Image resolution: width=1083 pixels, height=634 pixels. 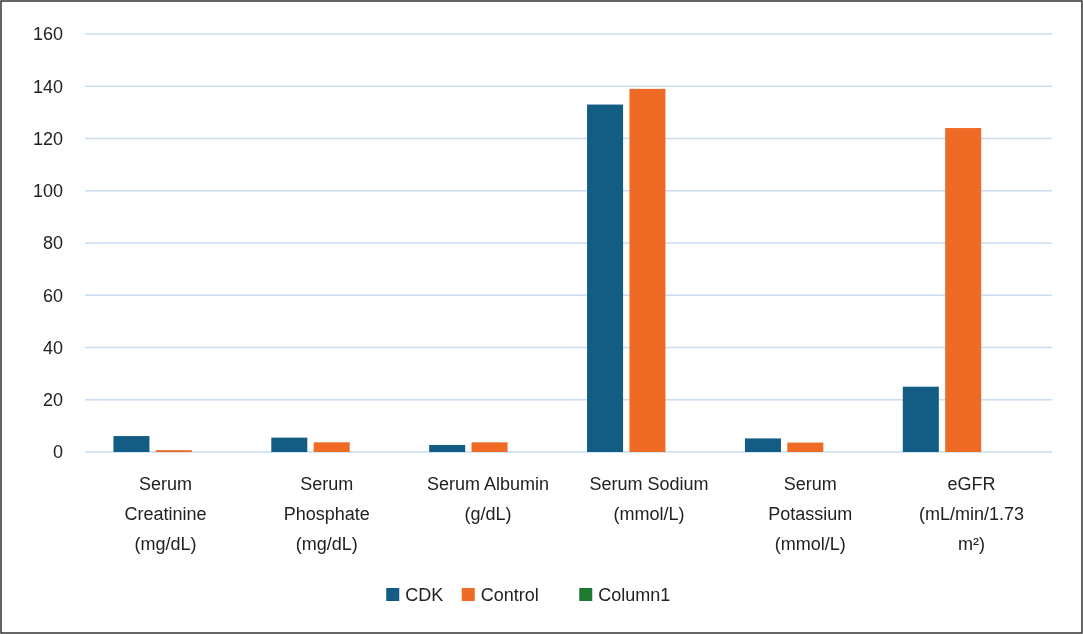 I want to click on x-tick-label: eGFR (mL/min/1.73 m²), so click(x=971, y=514).